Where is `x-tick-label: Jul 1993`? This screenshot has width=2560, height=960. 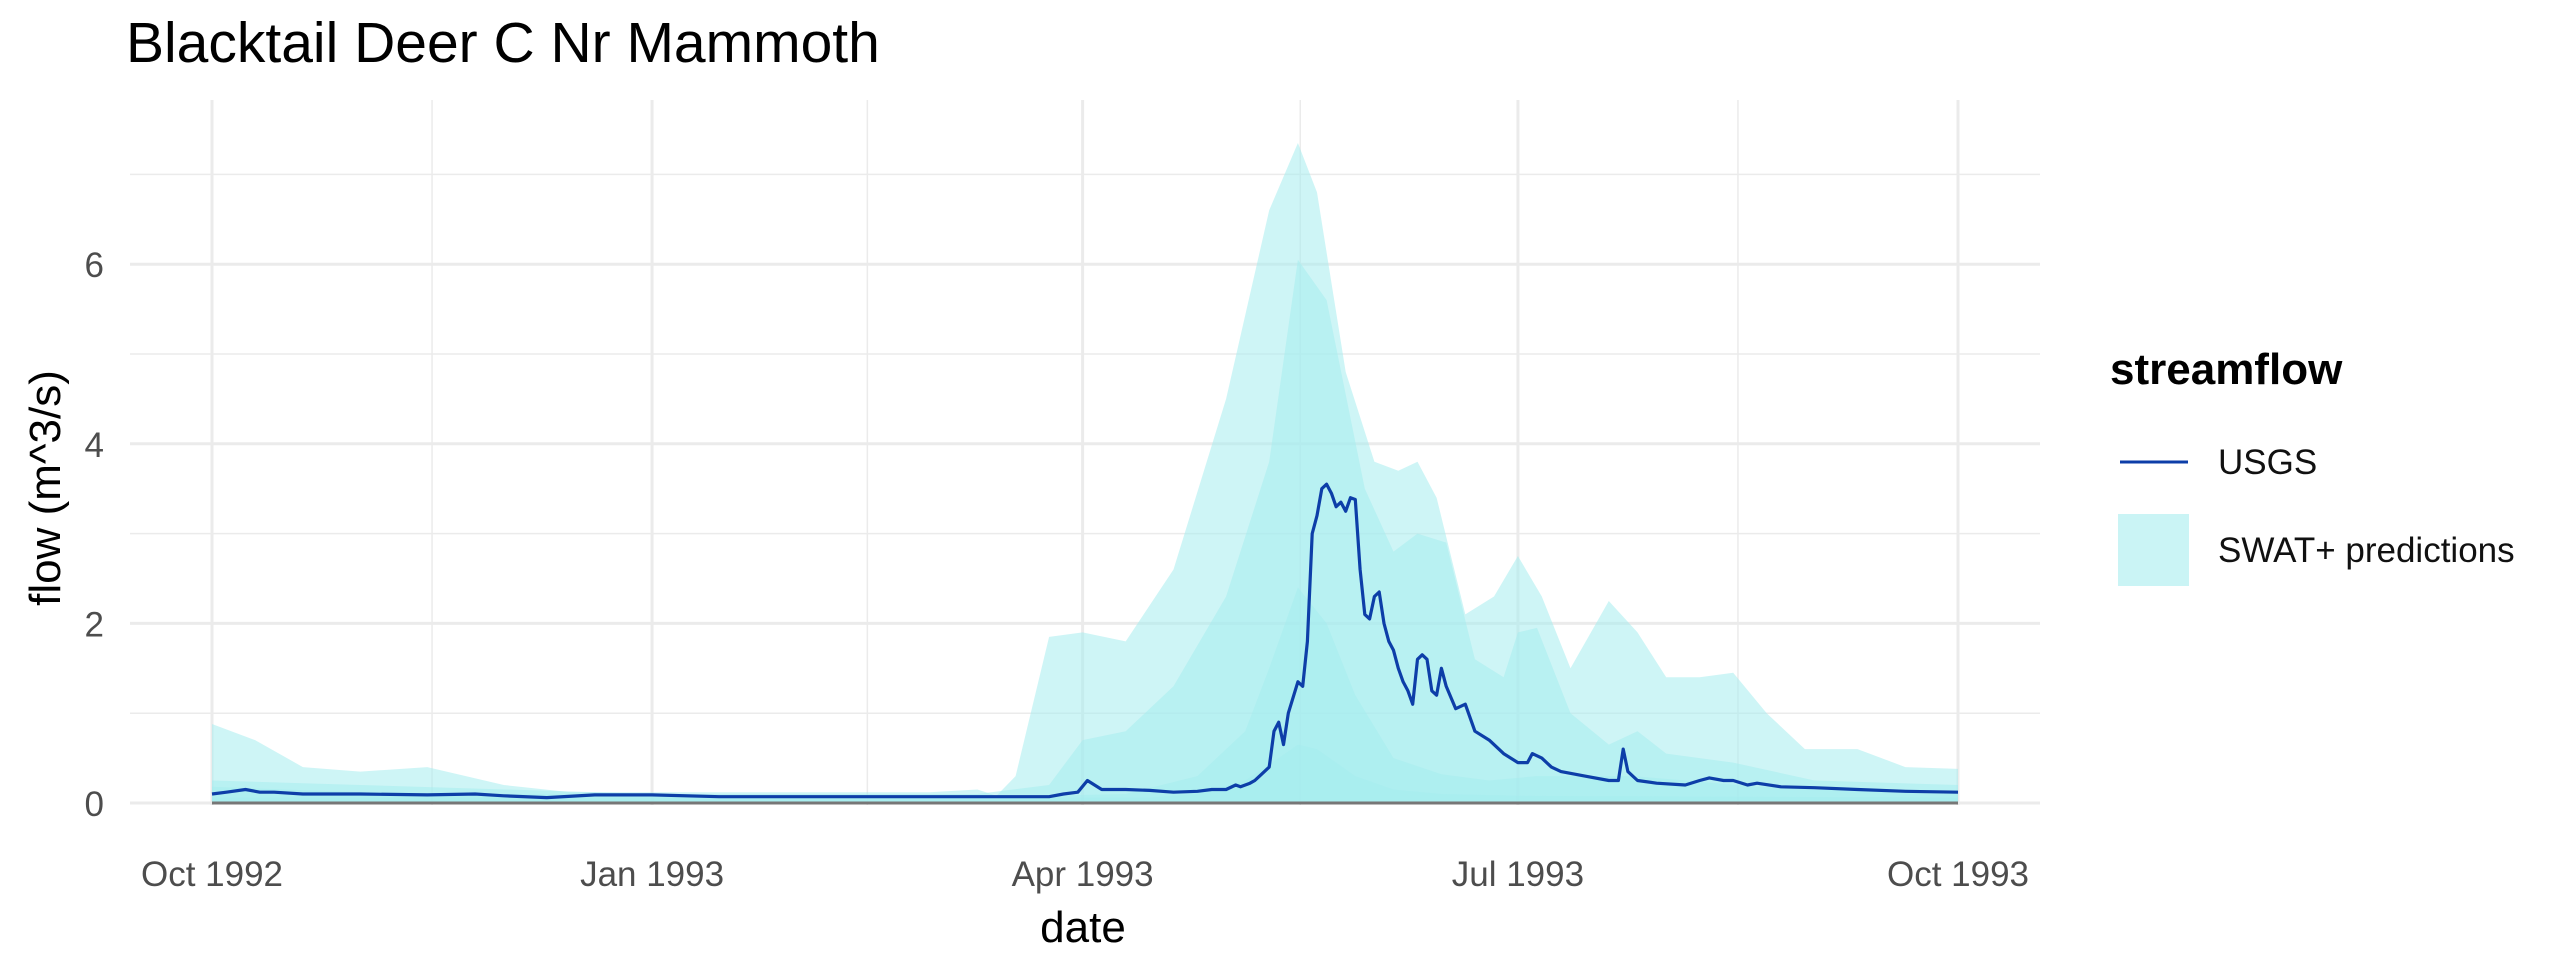 x-tick-label: Jul 1993 is located at coordinates (1518, 874).